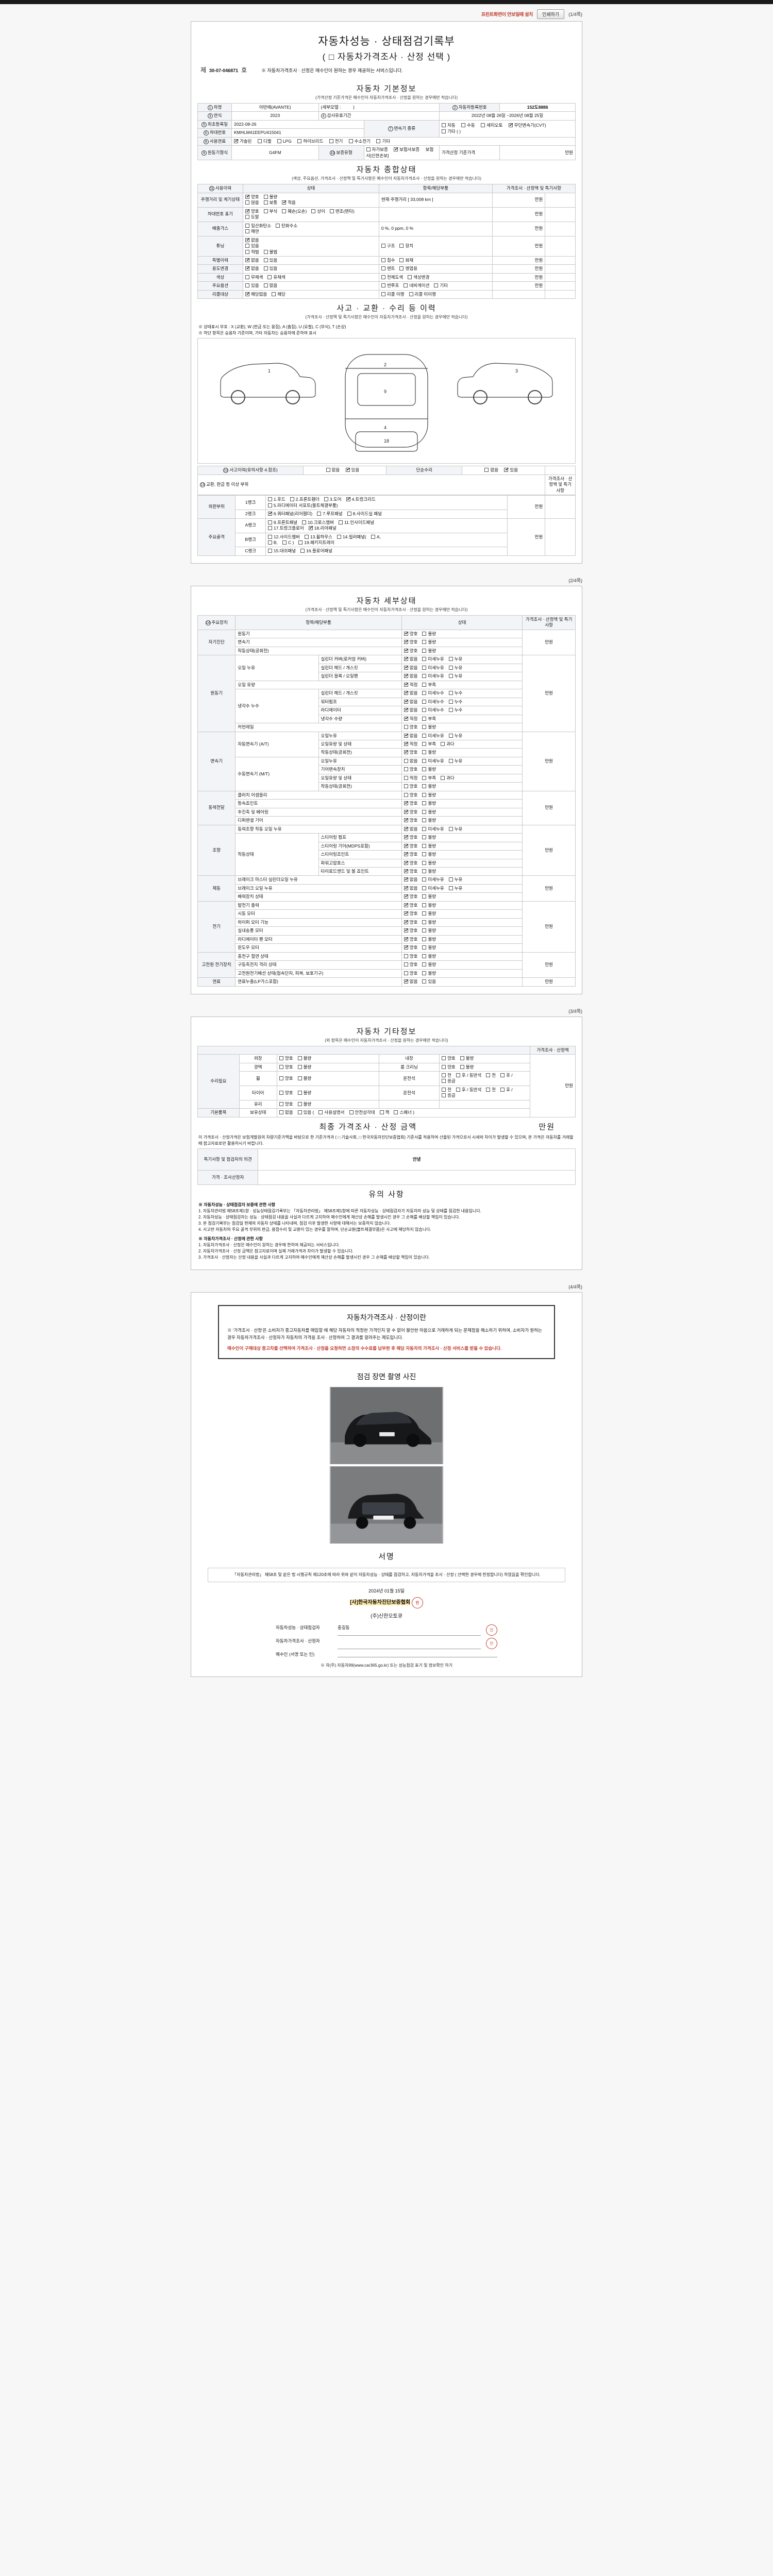  Describe the element at coordinates (410, 837) in the screenshot. I see `checkbox-detail-4-1-0: 양호` at that location.